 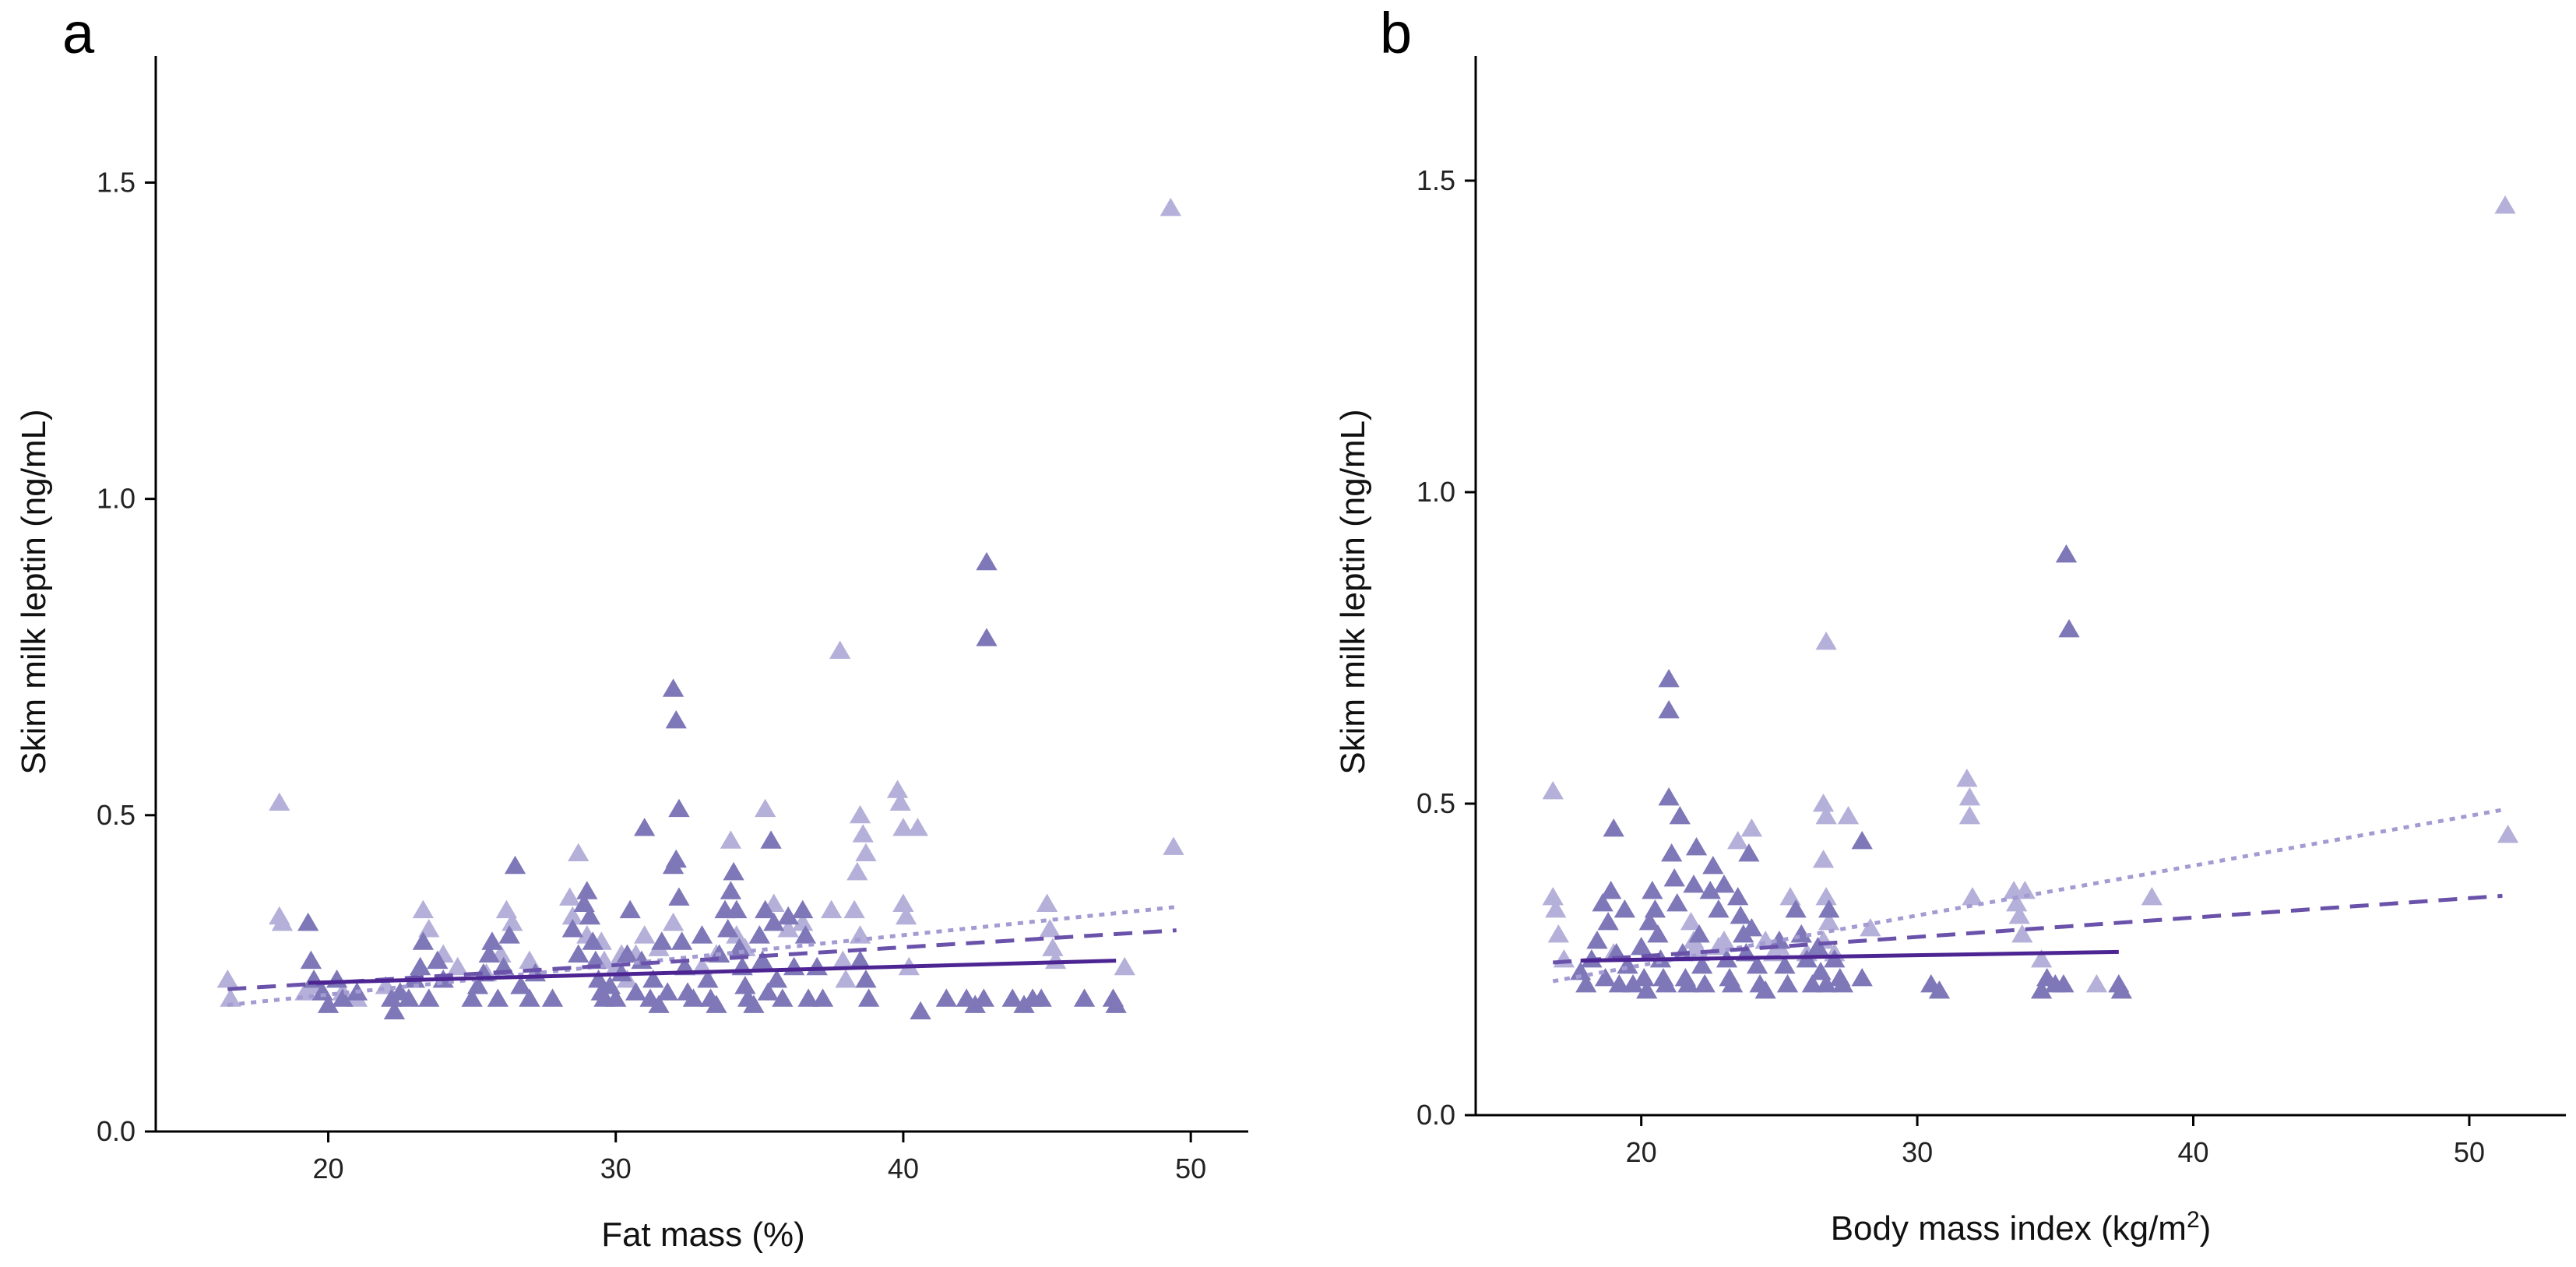 What do you see at coordinates (2193, 1220) in the screenshot?
I see `panel-b-x-axis-title-superscript: 2` at bounding box center [2193, 1220].